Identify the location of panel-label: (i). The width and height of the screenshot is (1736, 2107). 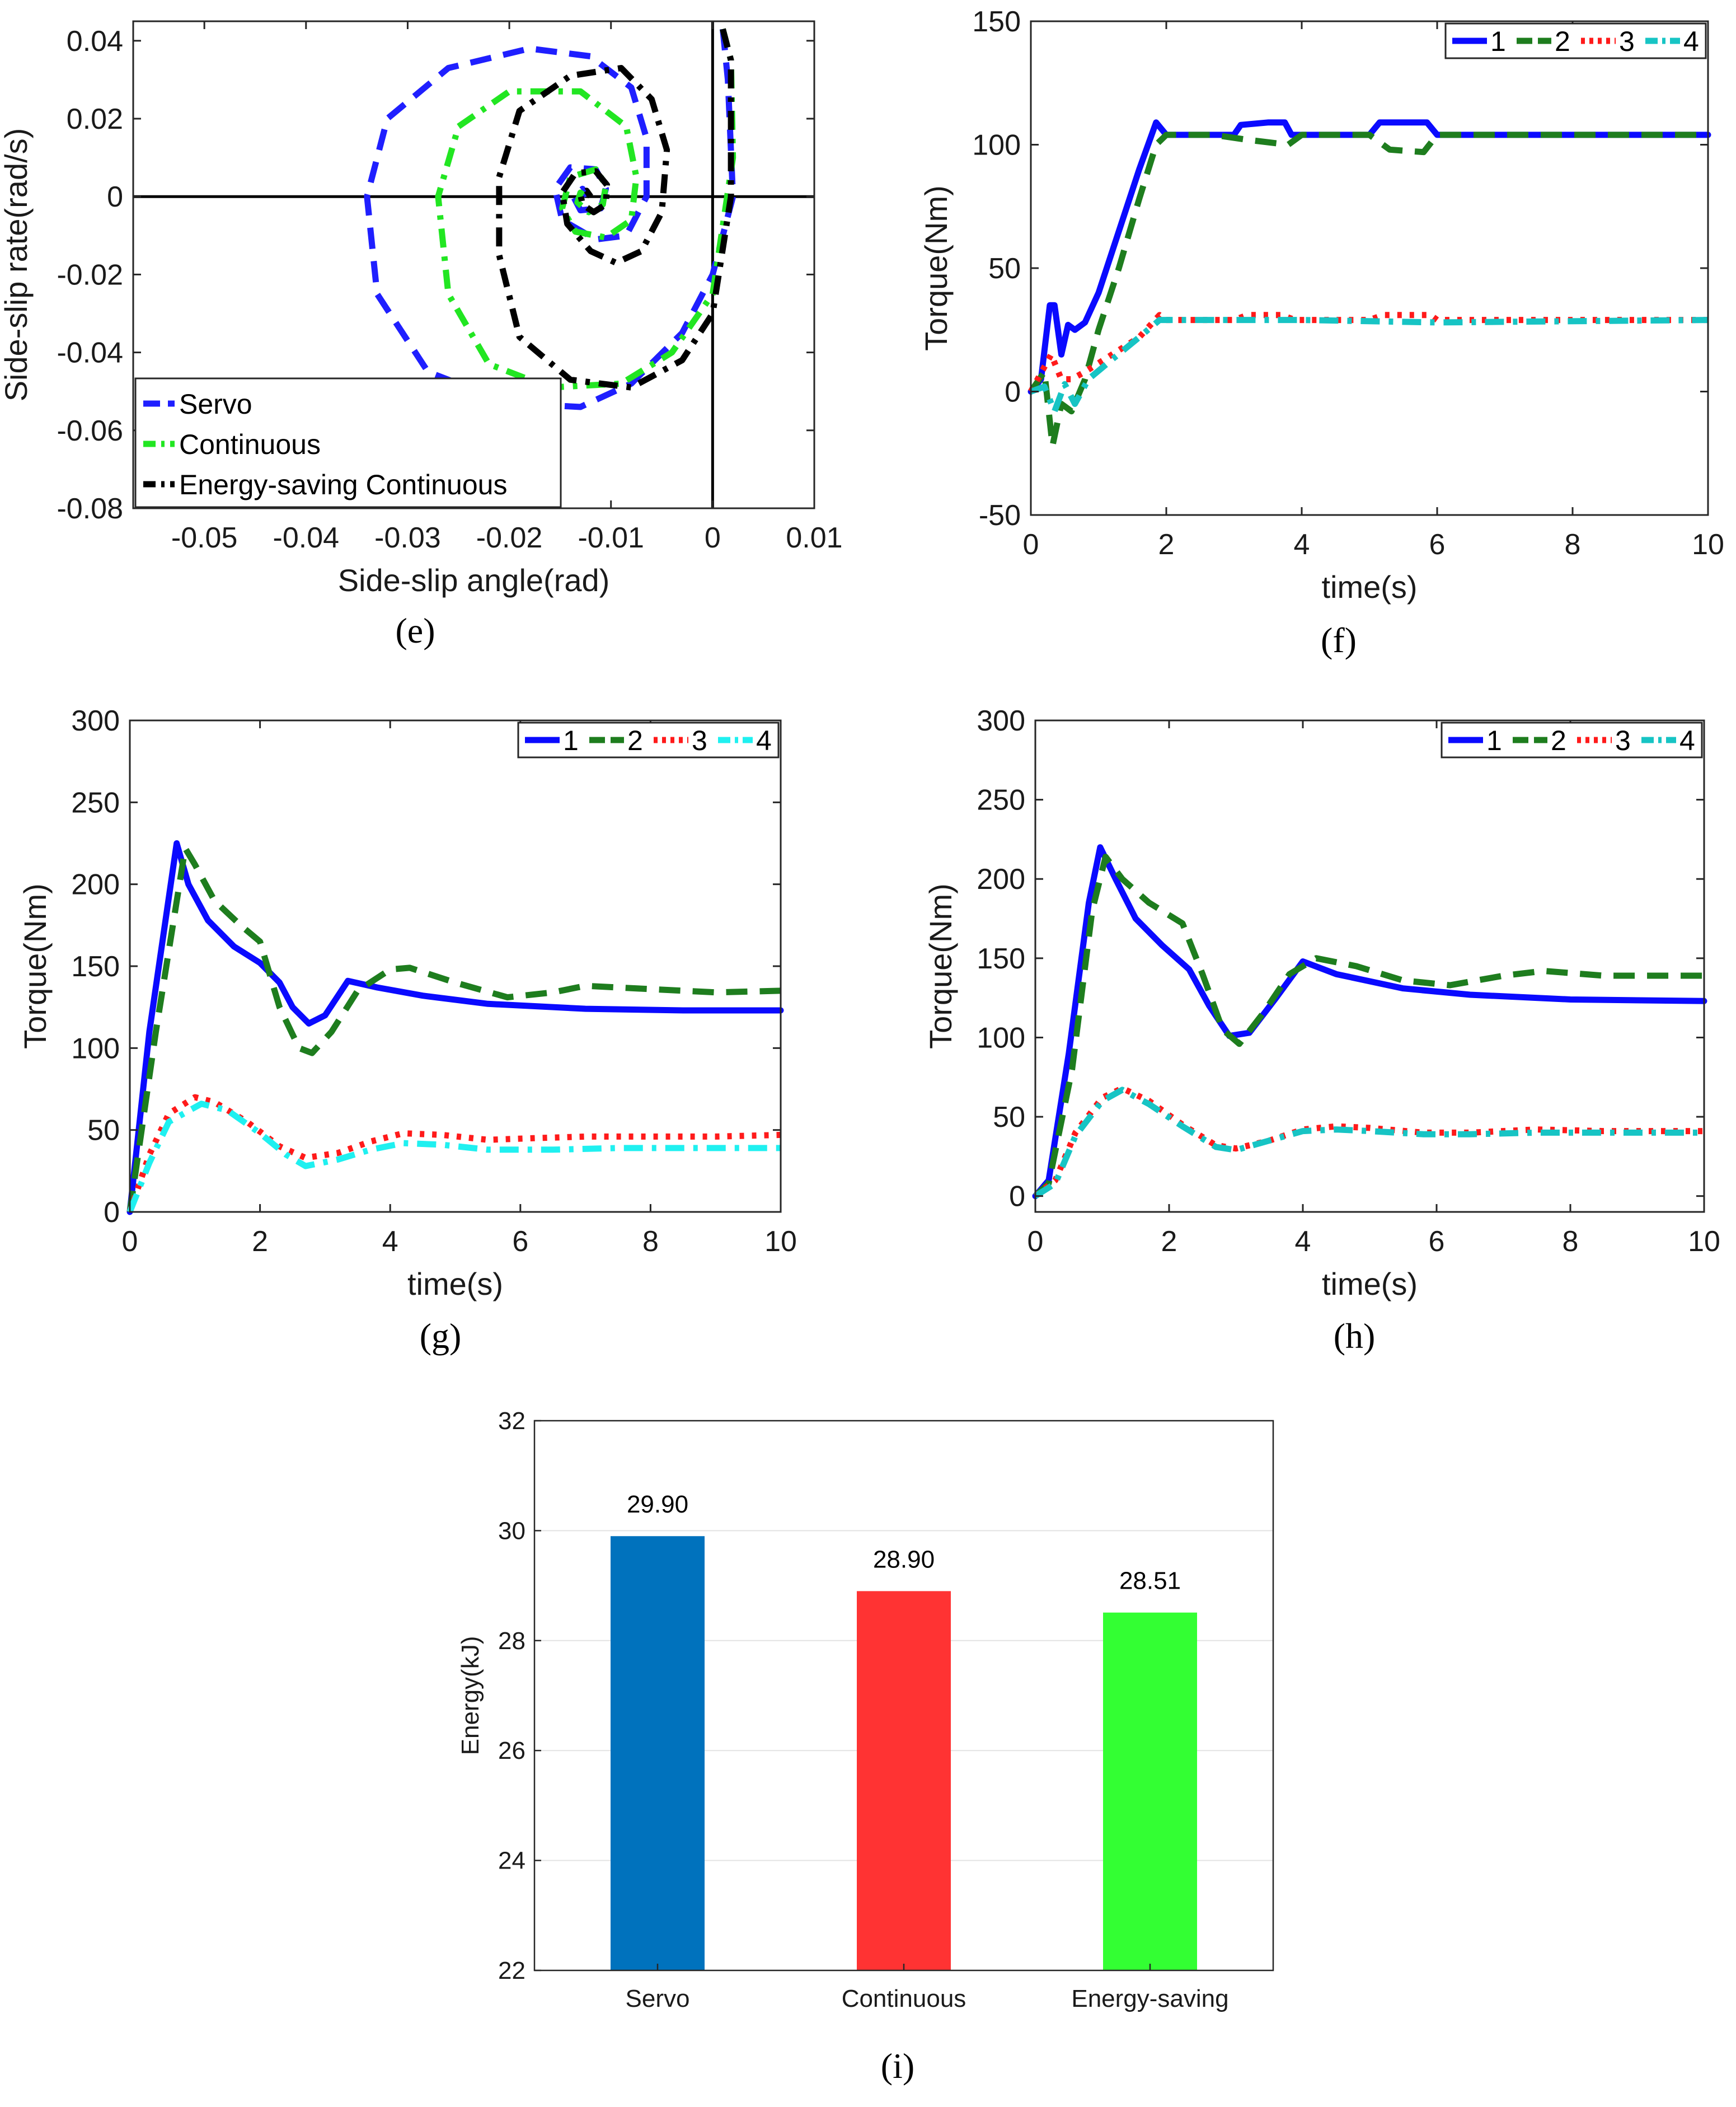
(897, 2066).